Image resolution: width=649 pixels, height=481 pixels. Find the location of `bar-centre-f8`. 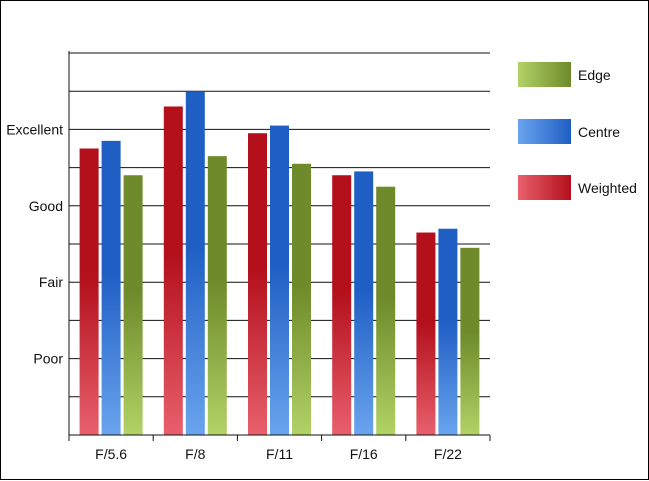

bar-centre-f8 is located at coordinates (195, 263).